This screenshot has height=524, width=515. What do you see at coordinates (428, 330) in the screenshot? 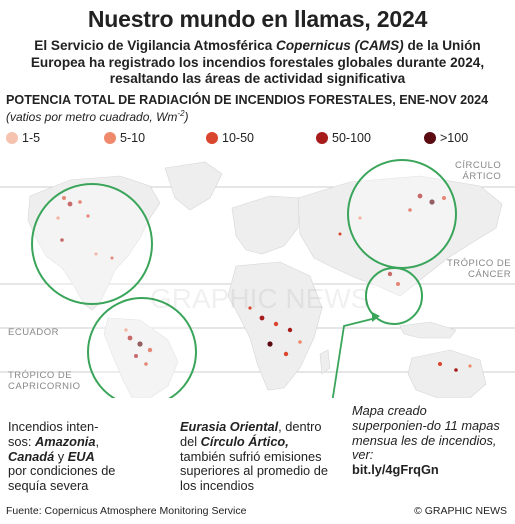
I see `indonesia` at bounding box center [428, 330].